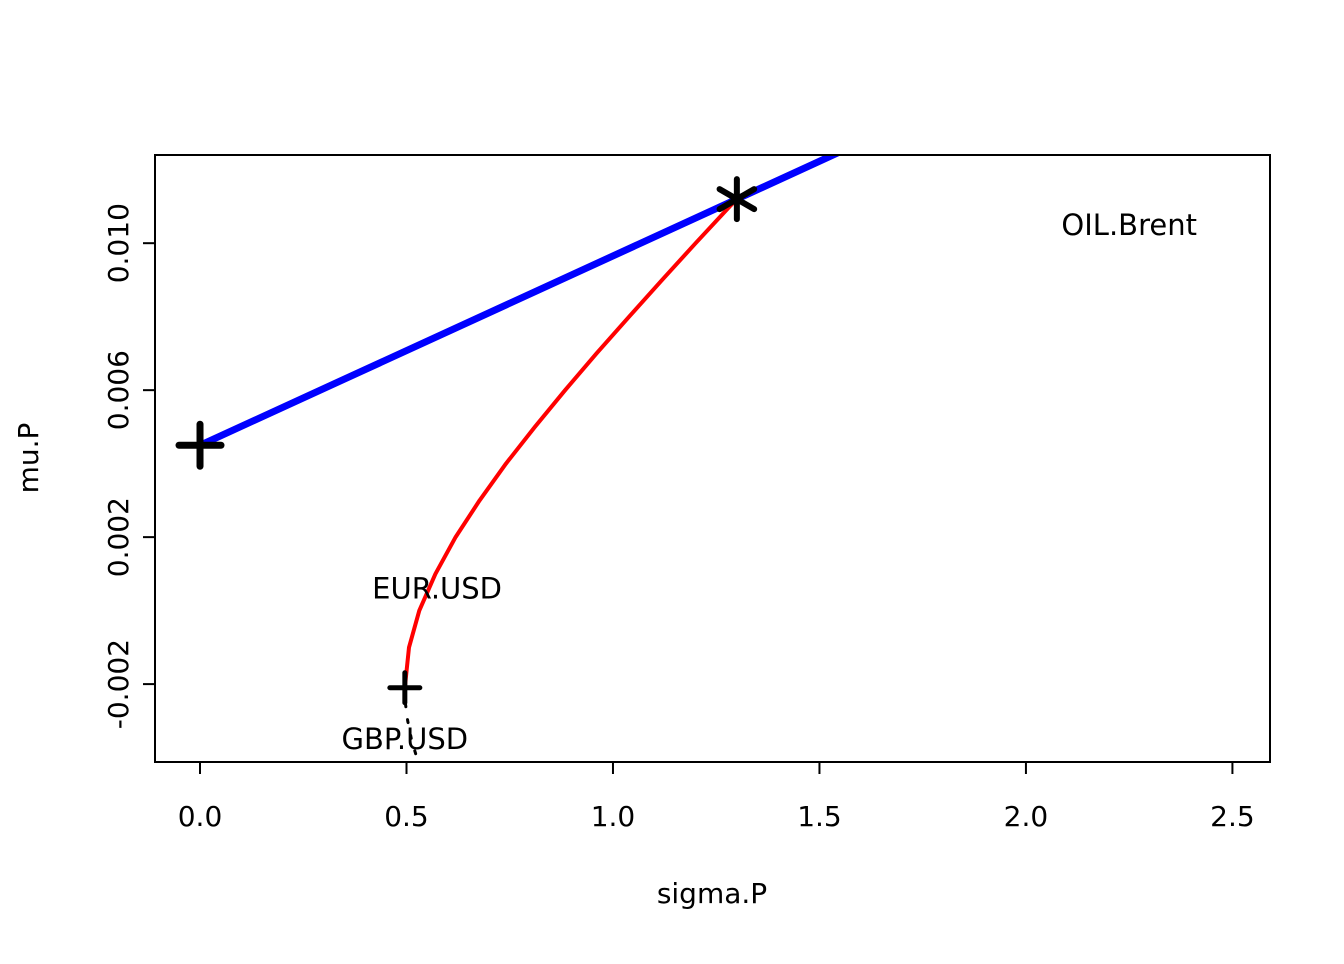 This screenshot has height=964, width=1344. What do you see at coordinates (570, 443) in the screenshot?
I see `efficient-frontier` at bounding box center [570, 443].